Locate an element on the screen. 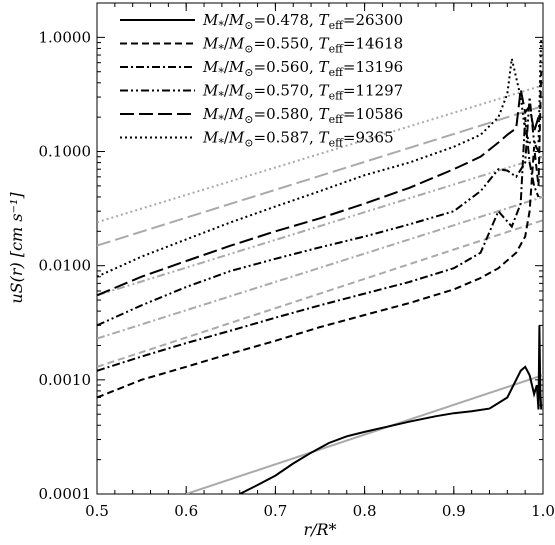  x-tick-label: 0.9 is located at coordinates (454, 511).